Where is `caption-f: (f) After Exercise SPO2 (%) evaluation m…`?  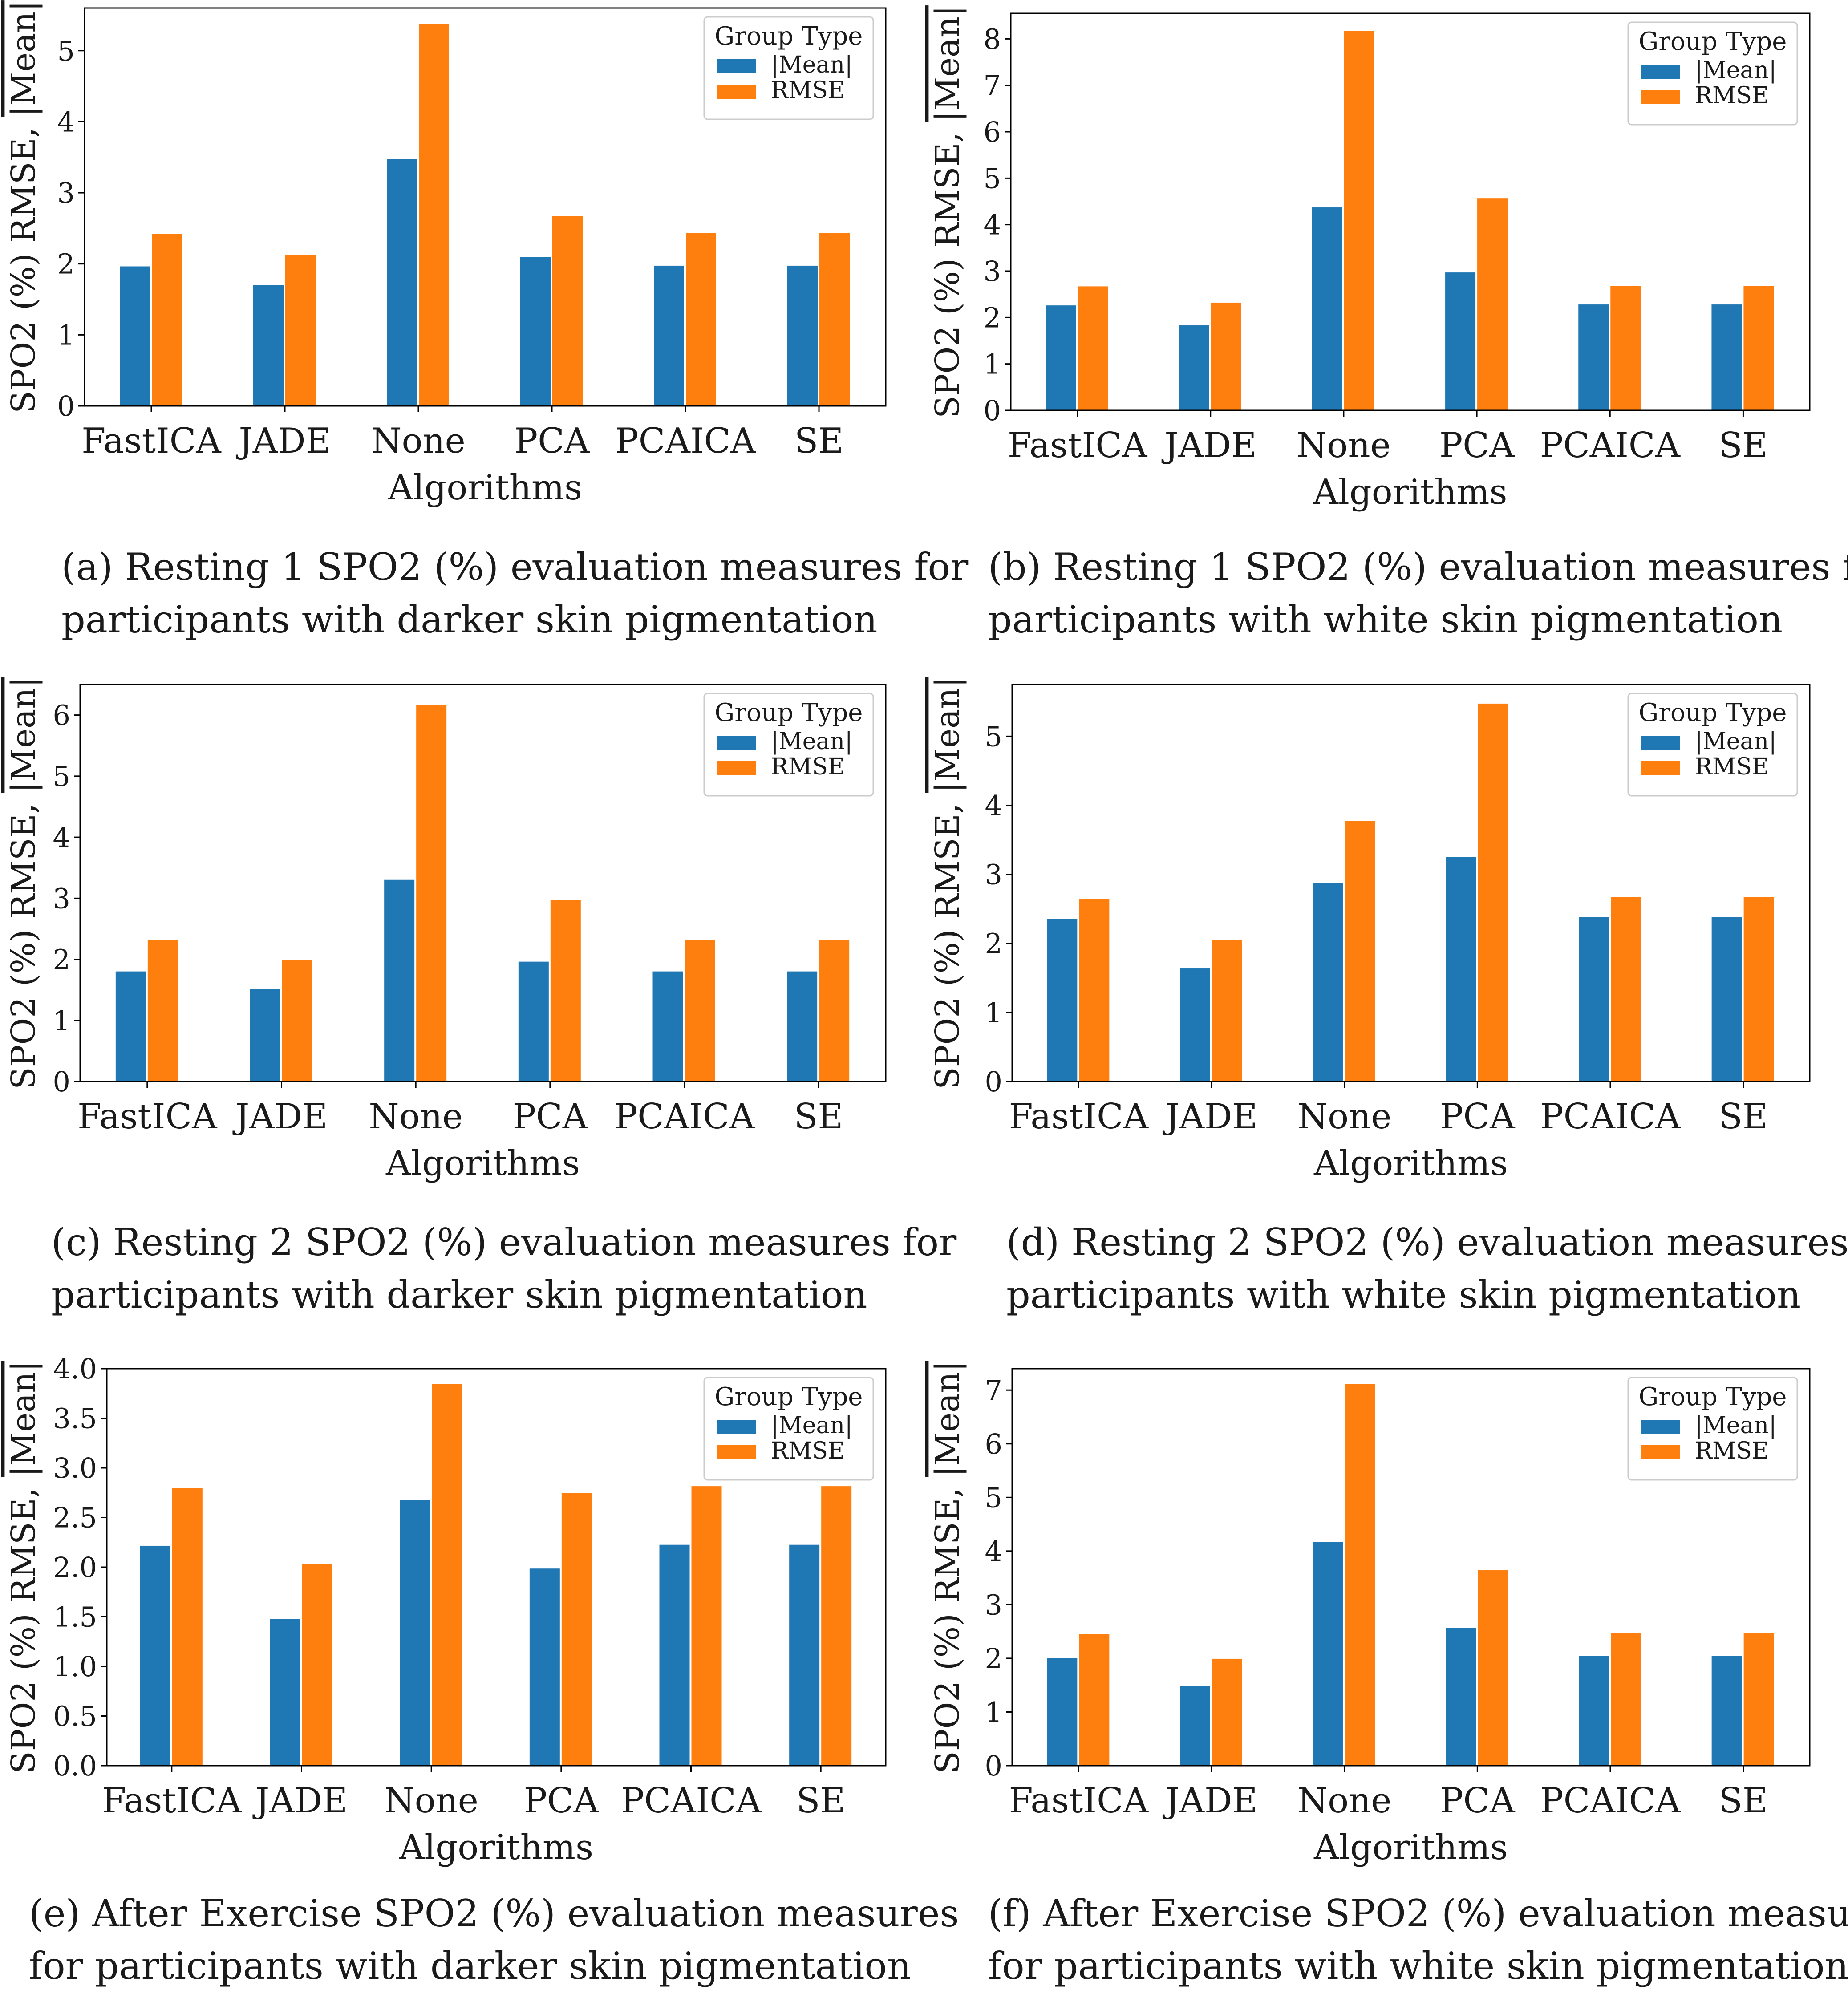 caption-f: (f) After Exercise SPO2 (%) evaluation m… is located at coordinates (1418, 1939).